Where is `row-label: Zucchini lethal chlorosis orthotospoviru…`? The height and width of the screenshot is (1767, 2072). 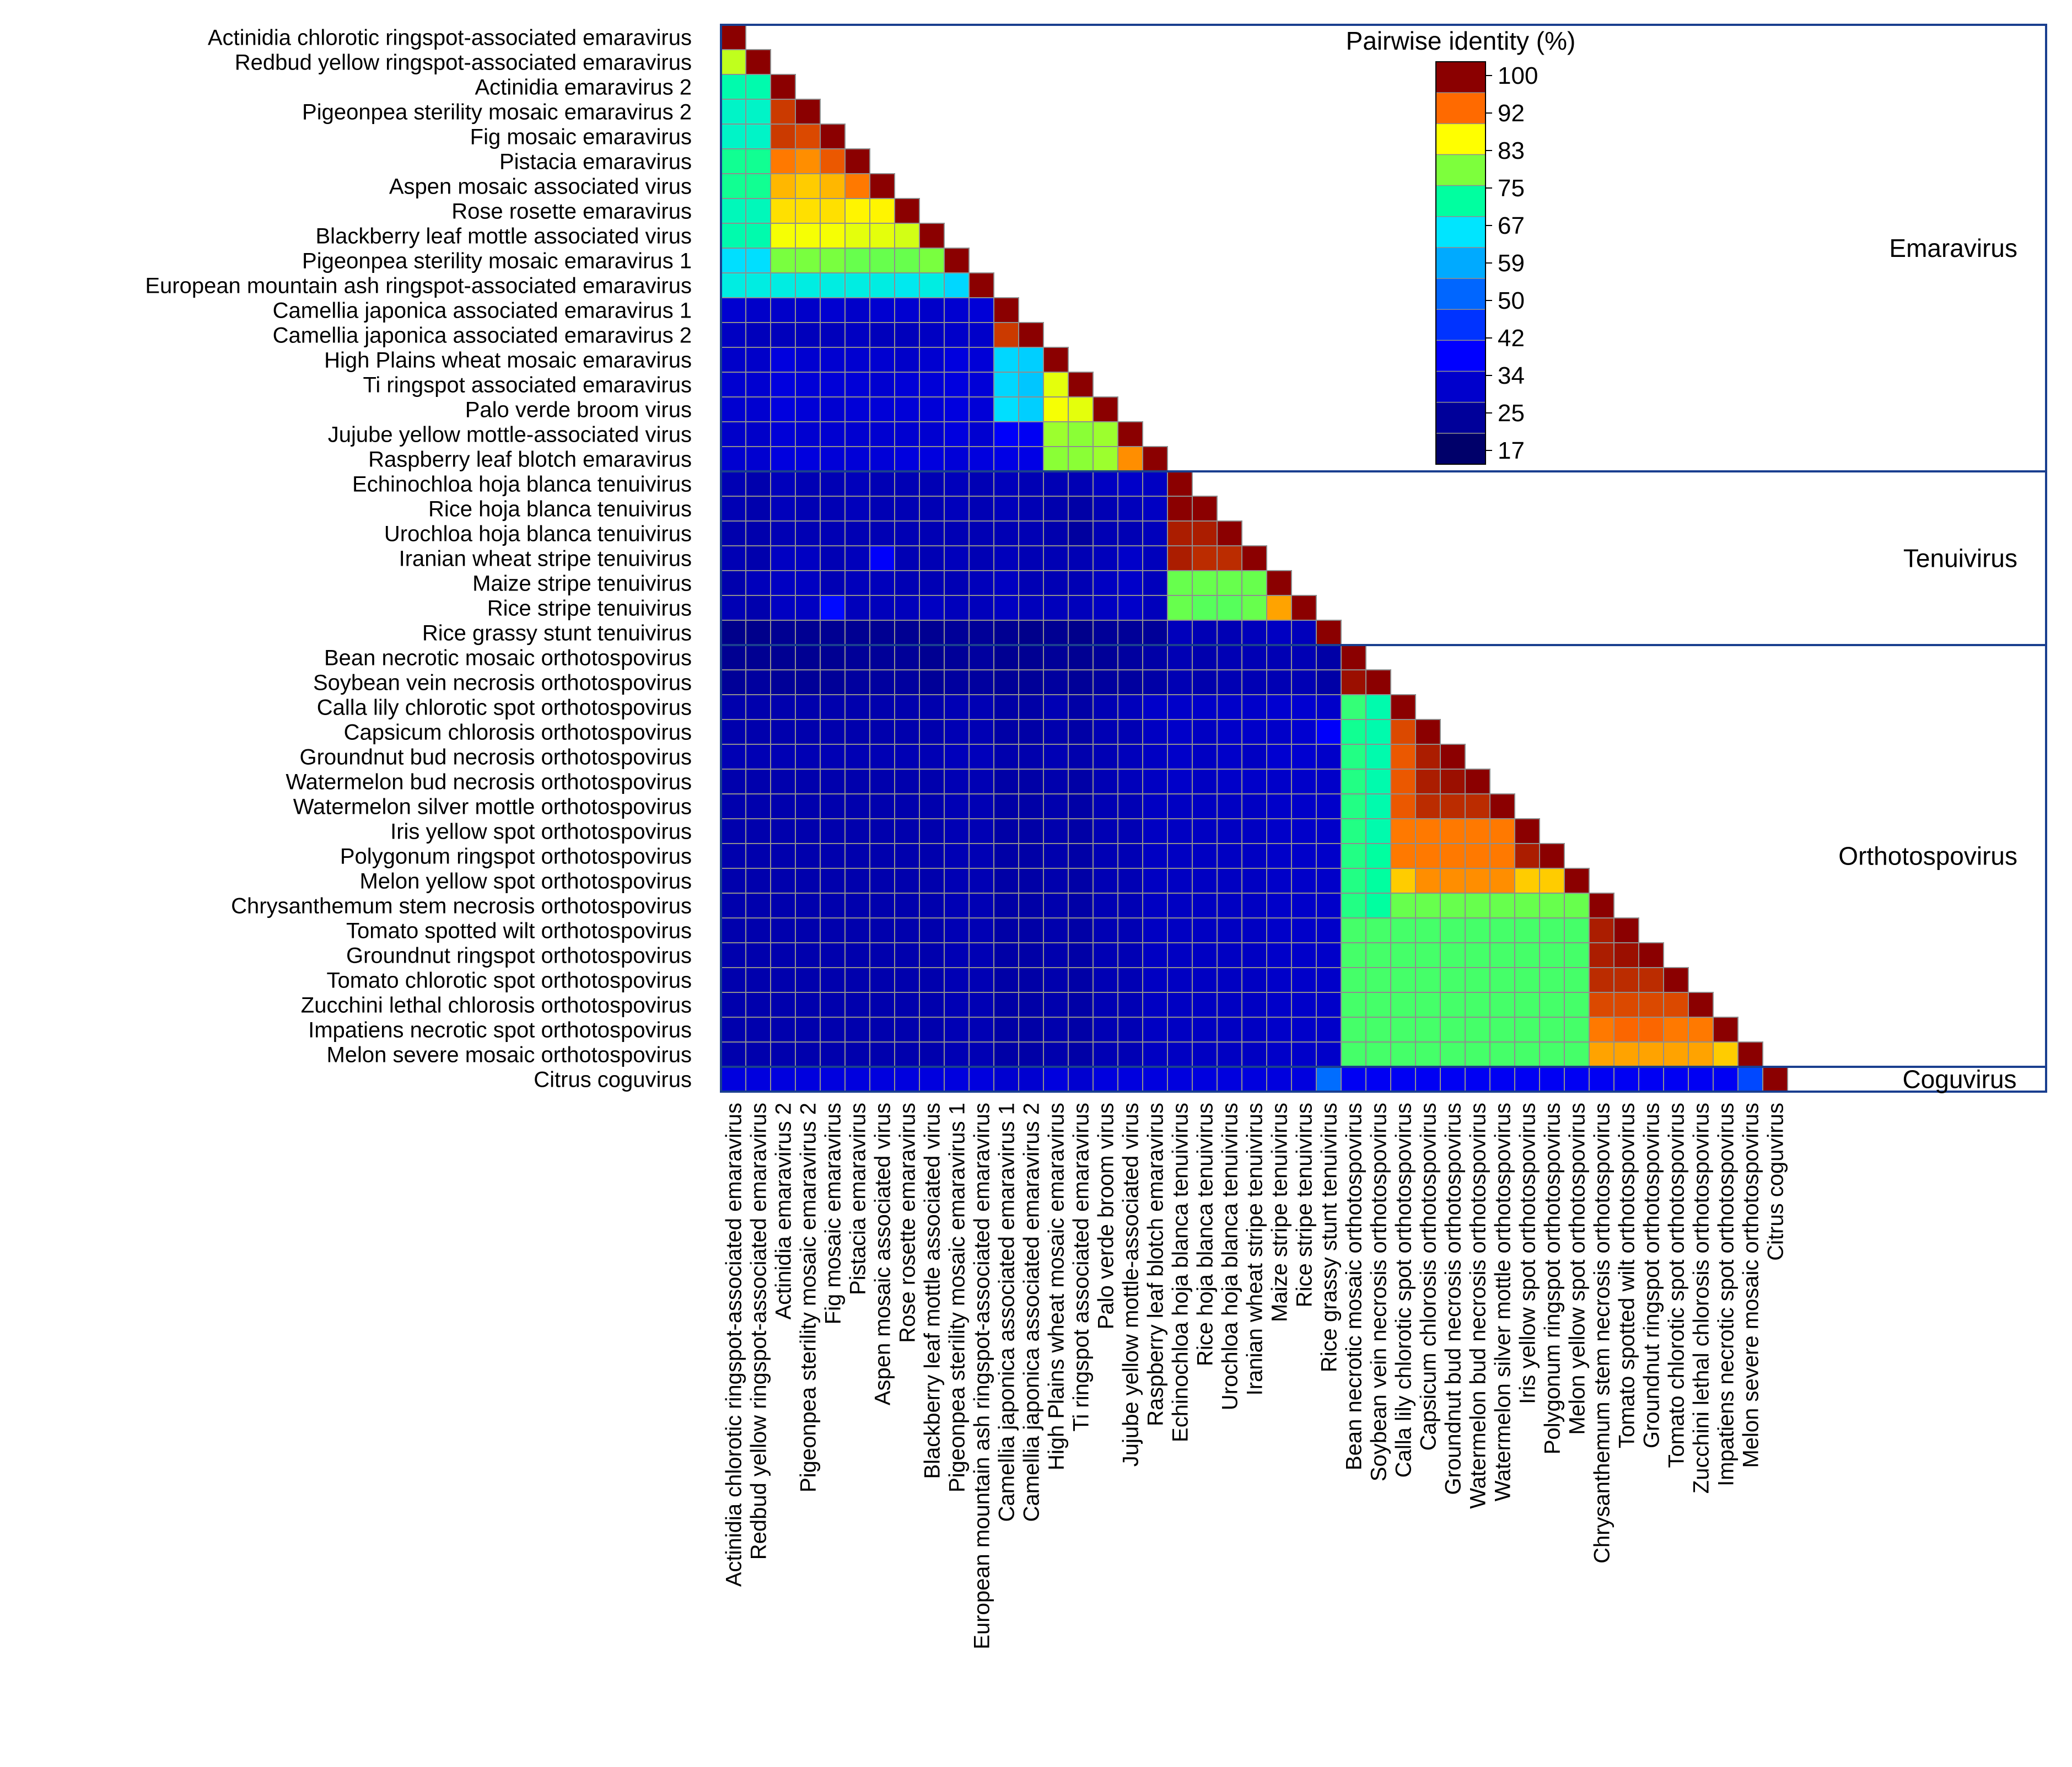 row-label: Zucchini lethal chlorosis orthotospoviru… is located at coordinates (496, 1005).